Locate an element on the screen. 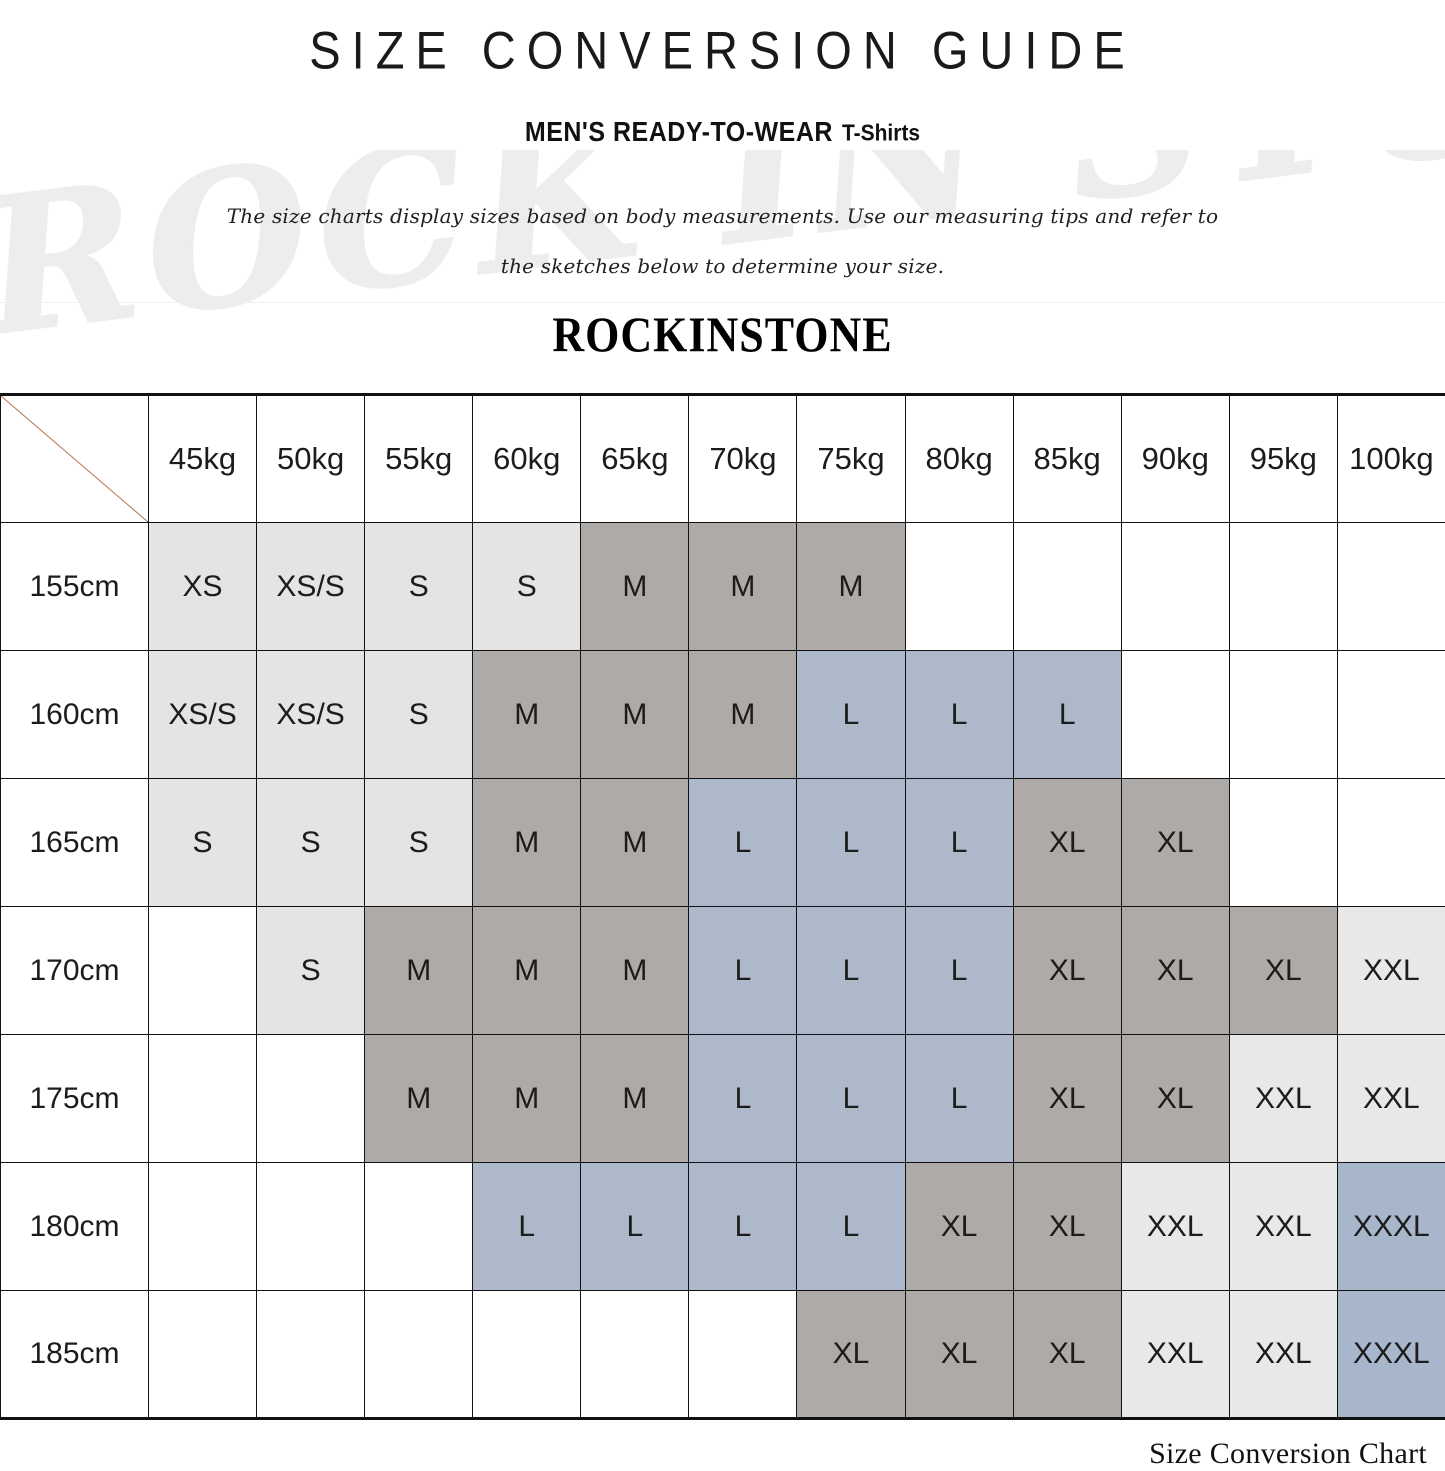 The height and width of the screenshot is (1471, 1445). page-title: SIZE CONVERSION GUIDE is located at coordinates (722, 40).